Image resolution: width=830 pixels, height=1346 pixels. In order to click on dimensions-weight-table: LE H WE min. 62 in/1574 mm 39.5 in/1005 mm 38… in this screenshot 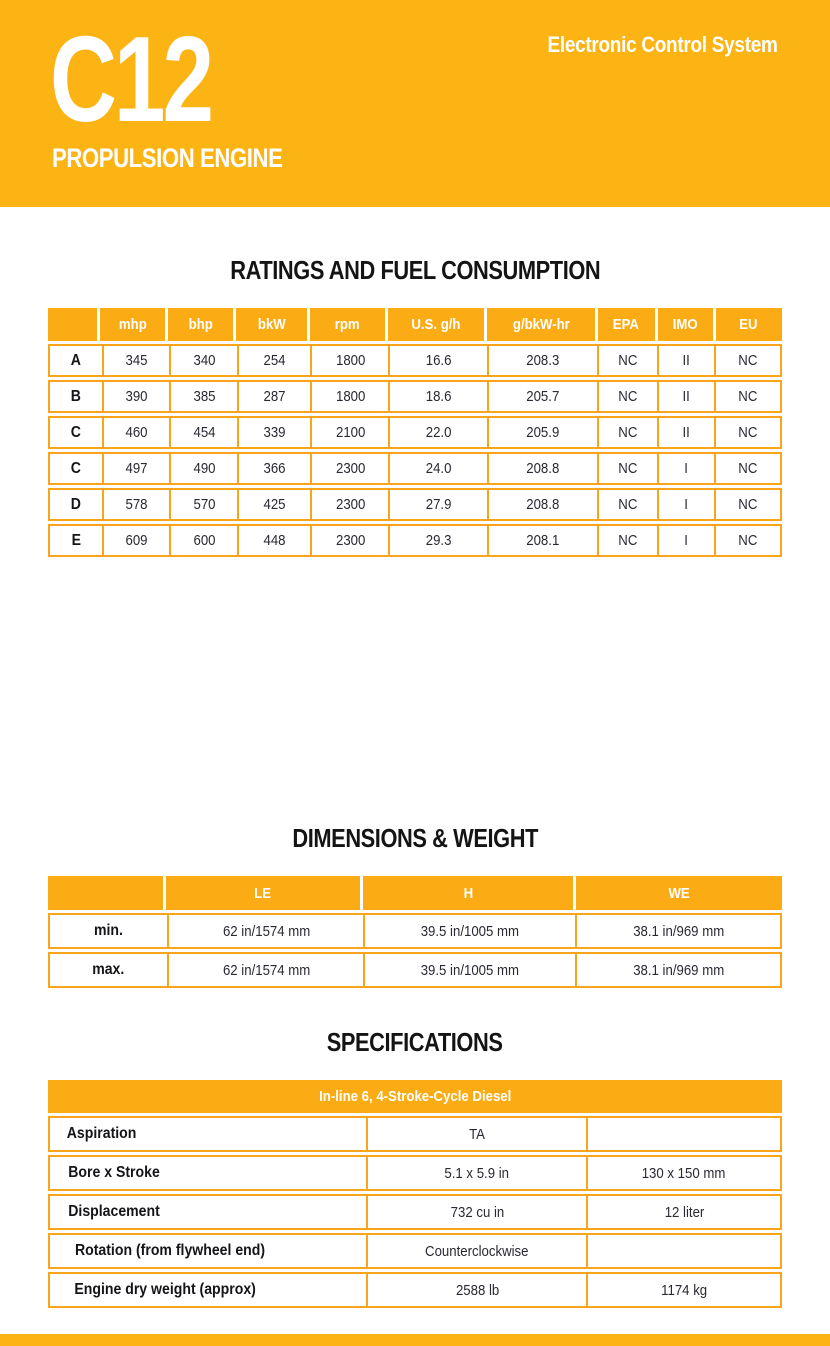, I will do `click(415, 932)`.